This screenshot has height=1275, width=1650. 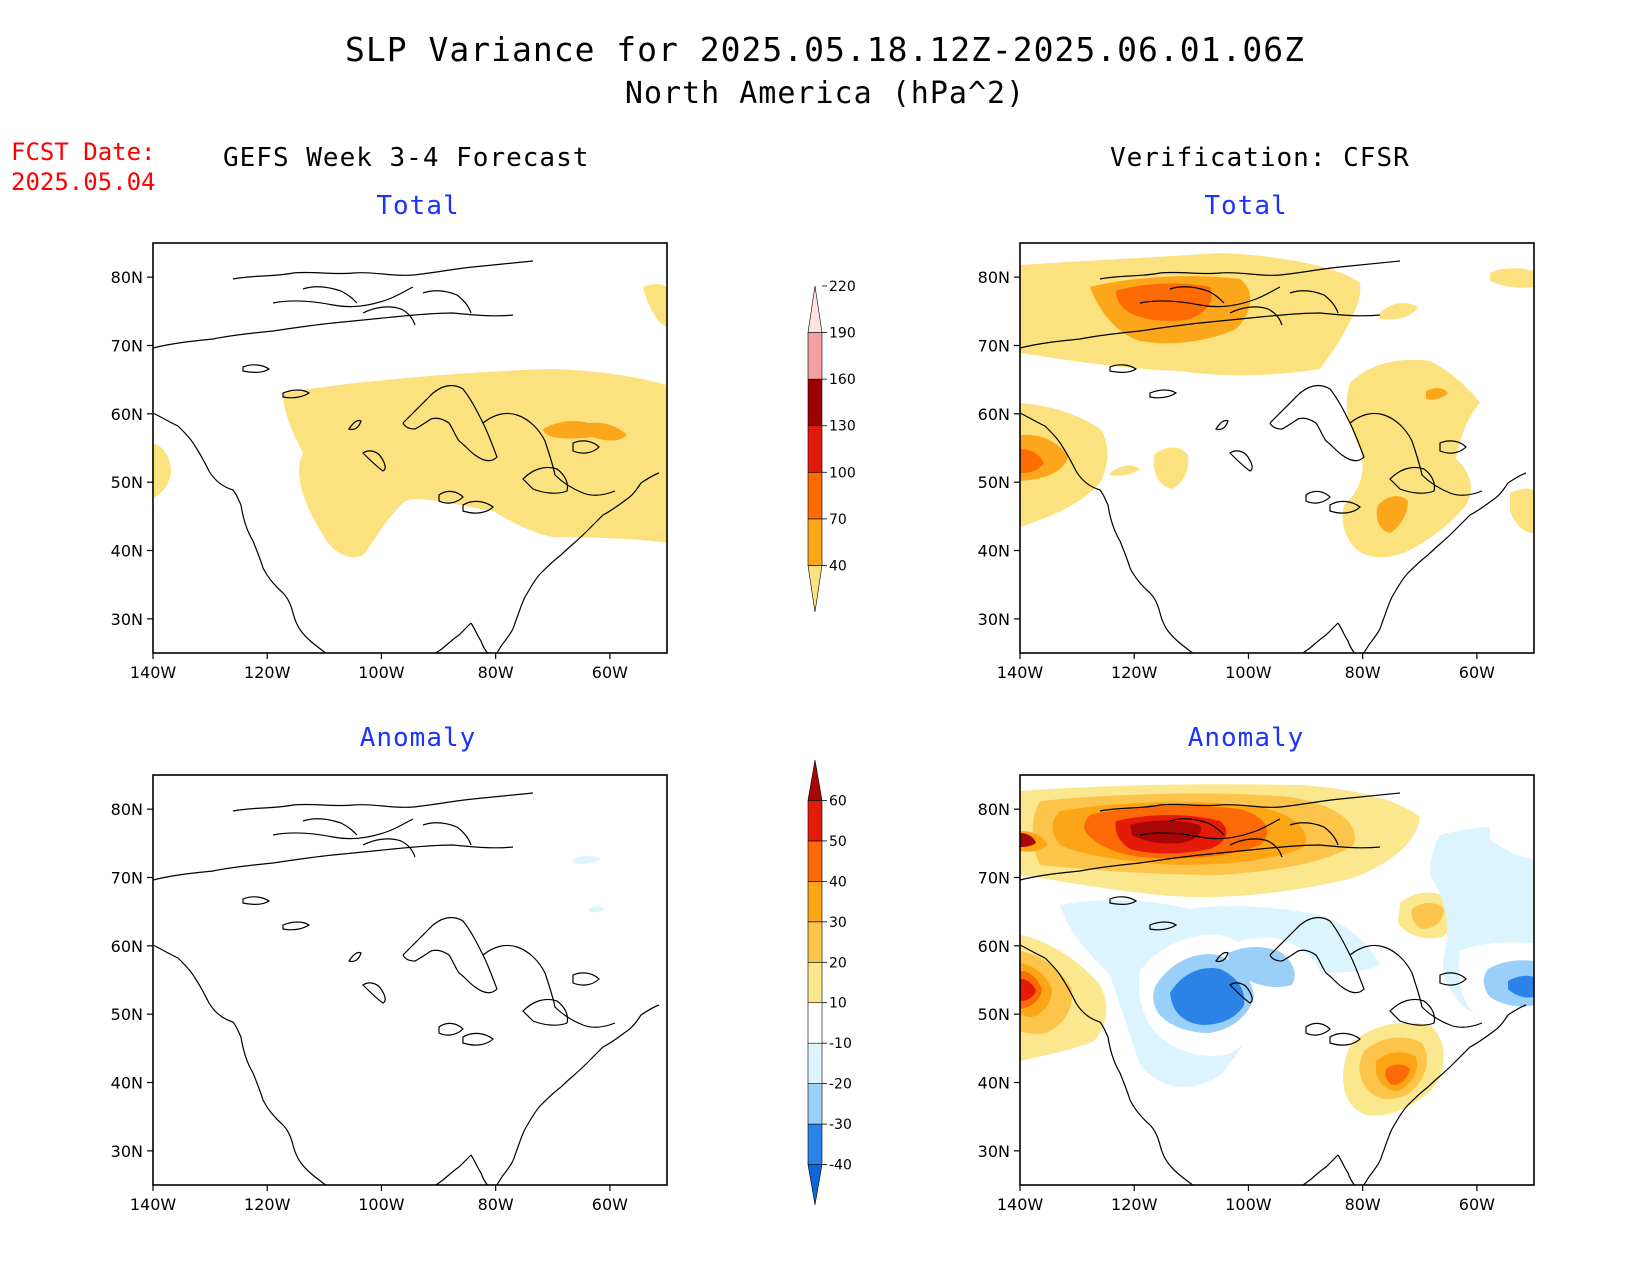 I want to click on anomaly-colorbar: -40 -30 -20 -10 10 20 30 40 50 60, so click(x=829, y=982).